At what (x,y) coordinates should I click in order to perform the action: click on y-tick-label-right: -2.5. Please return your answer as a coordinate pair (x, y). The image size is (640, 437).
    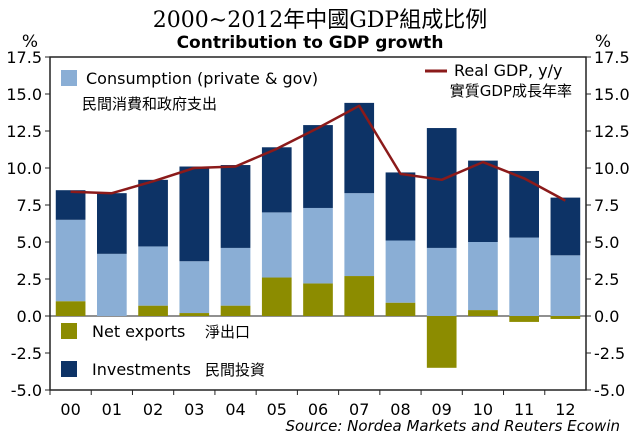
    Looking at the image, I should click on (609, 353).